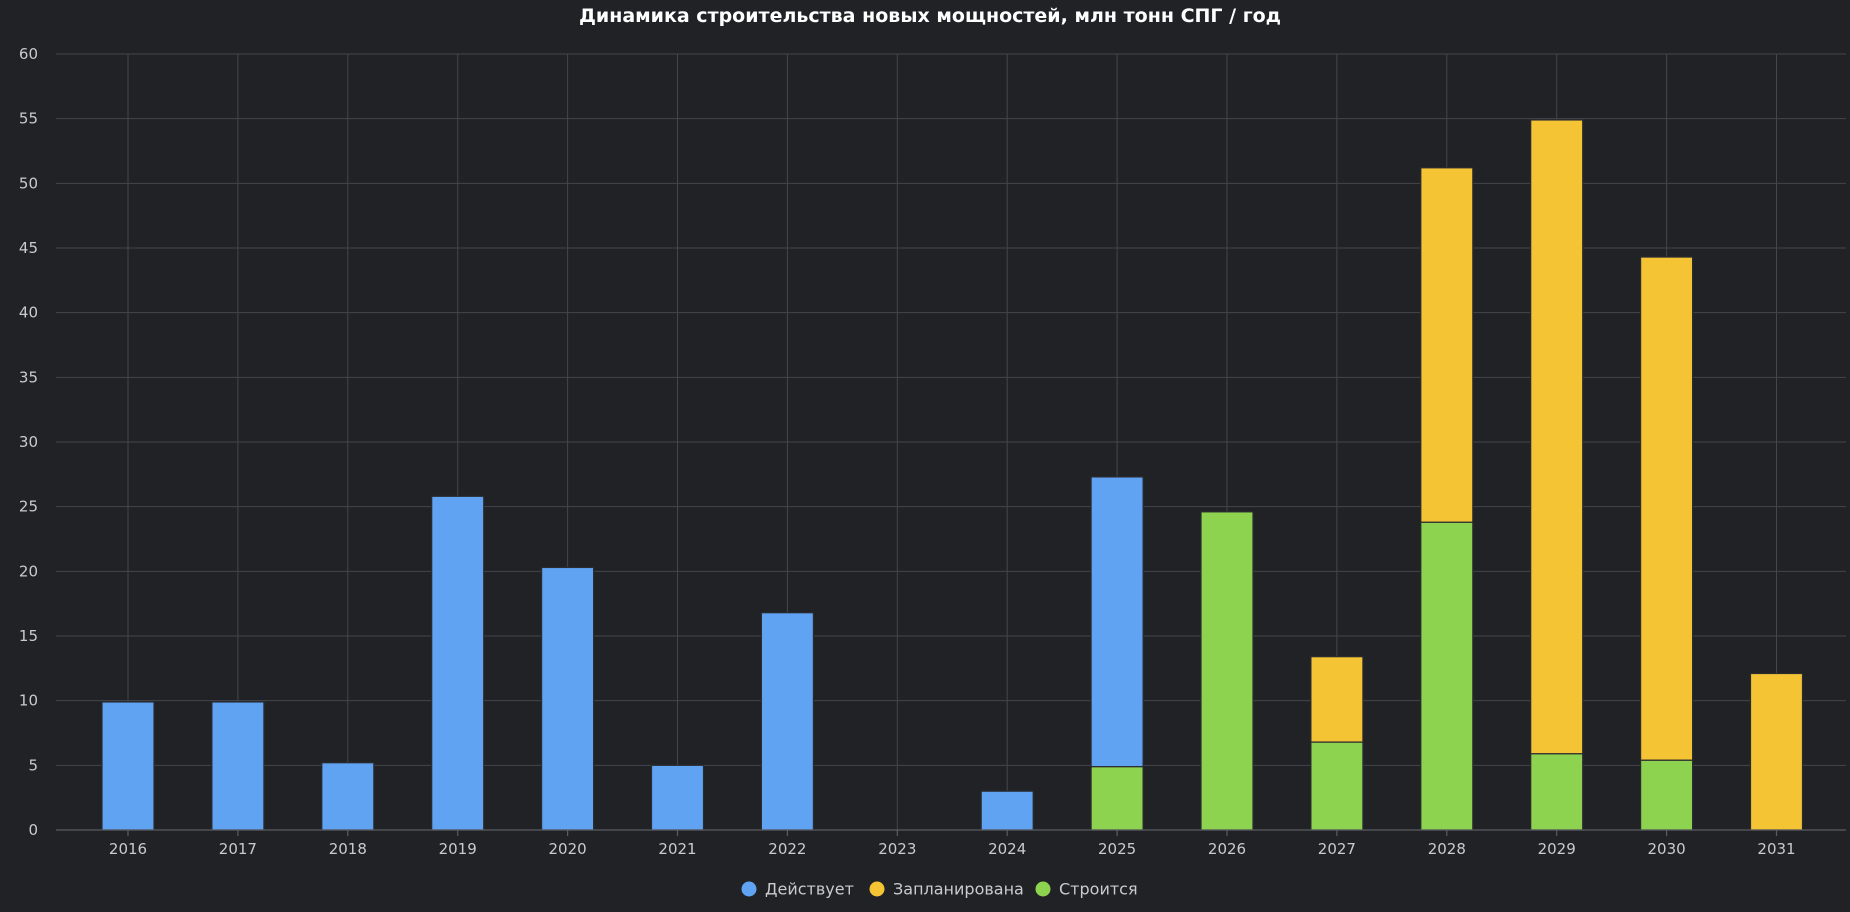 This screenshot has width=1850, height=912. What do you see at coordinates (677, 849) in the screenshot?
I see `x-tick-label: 2021` at bounding box center [677, 849].